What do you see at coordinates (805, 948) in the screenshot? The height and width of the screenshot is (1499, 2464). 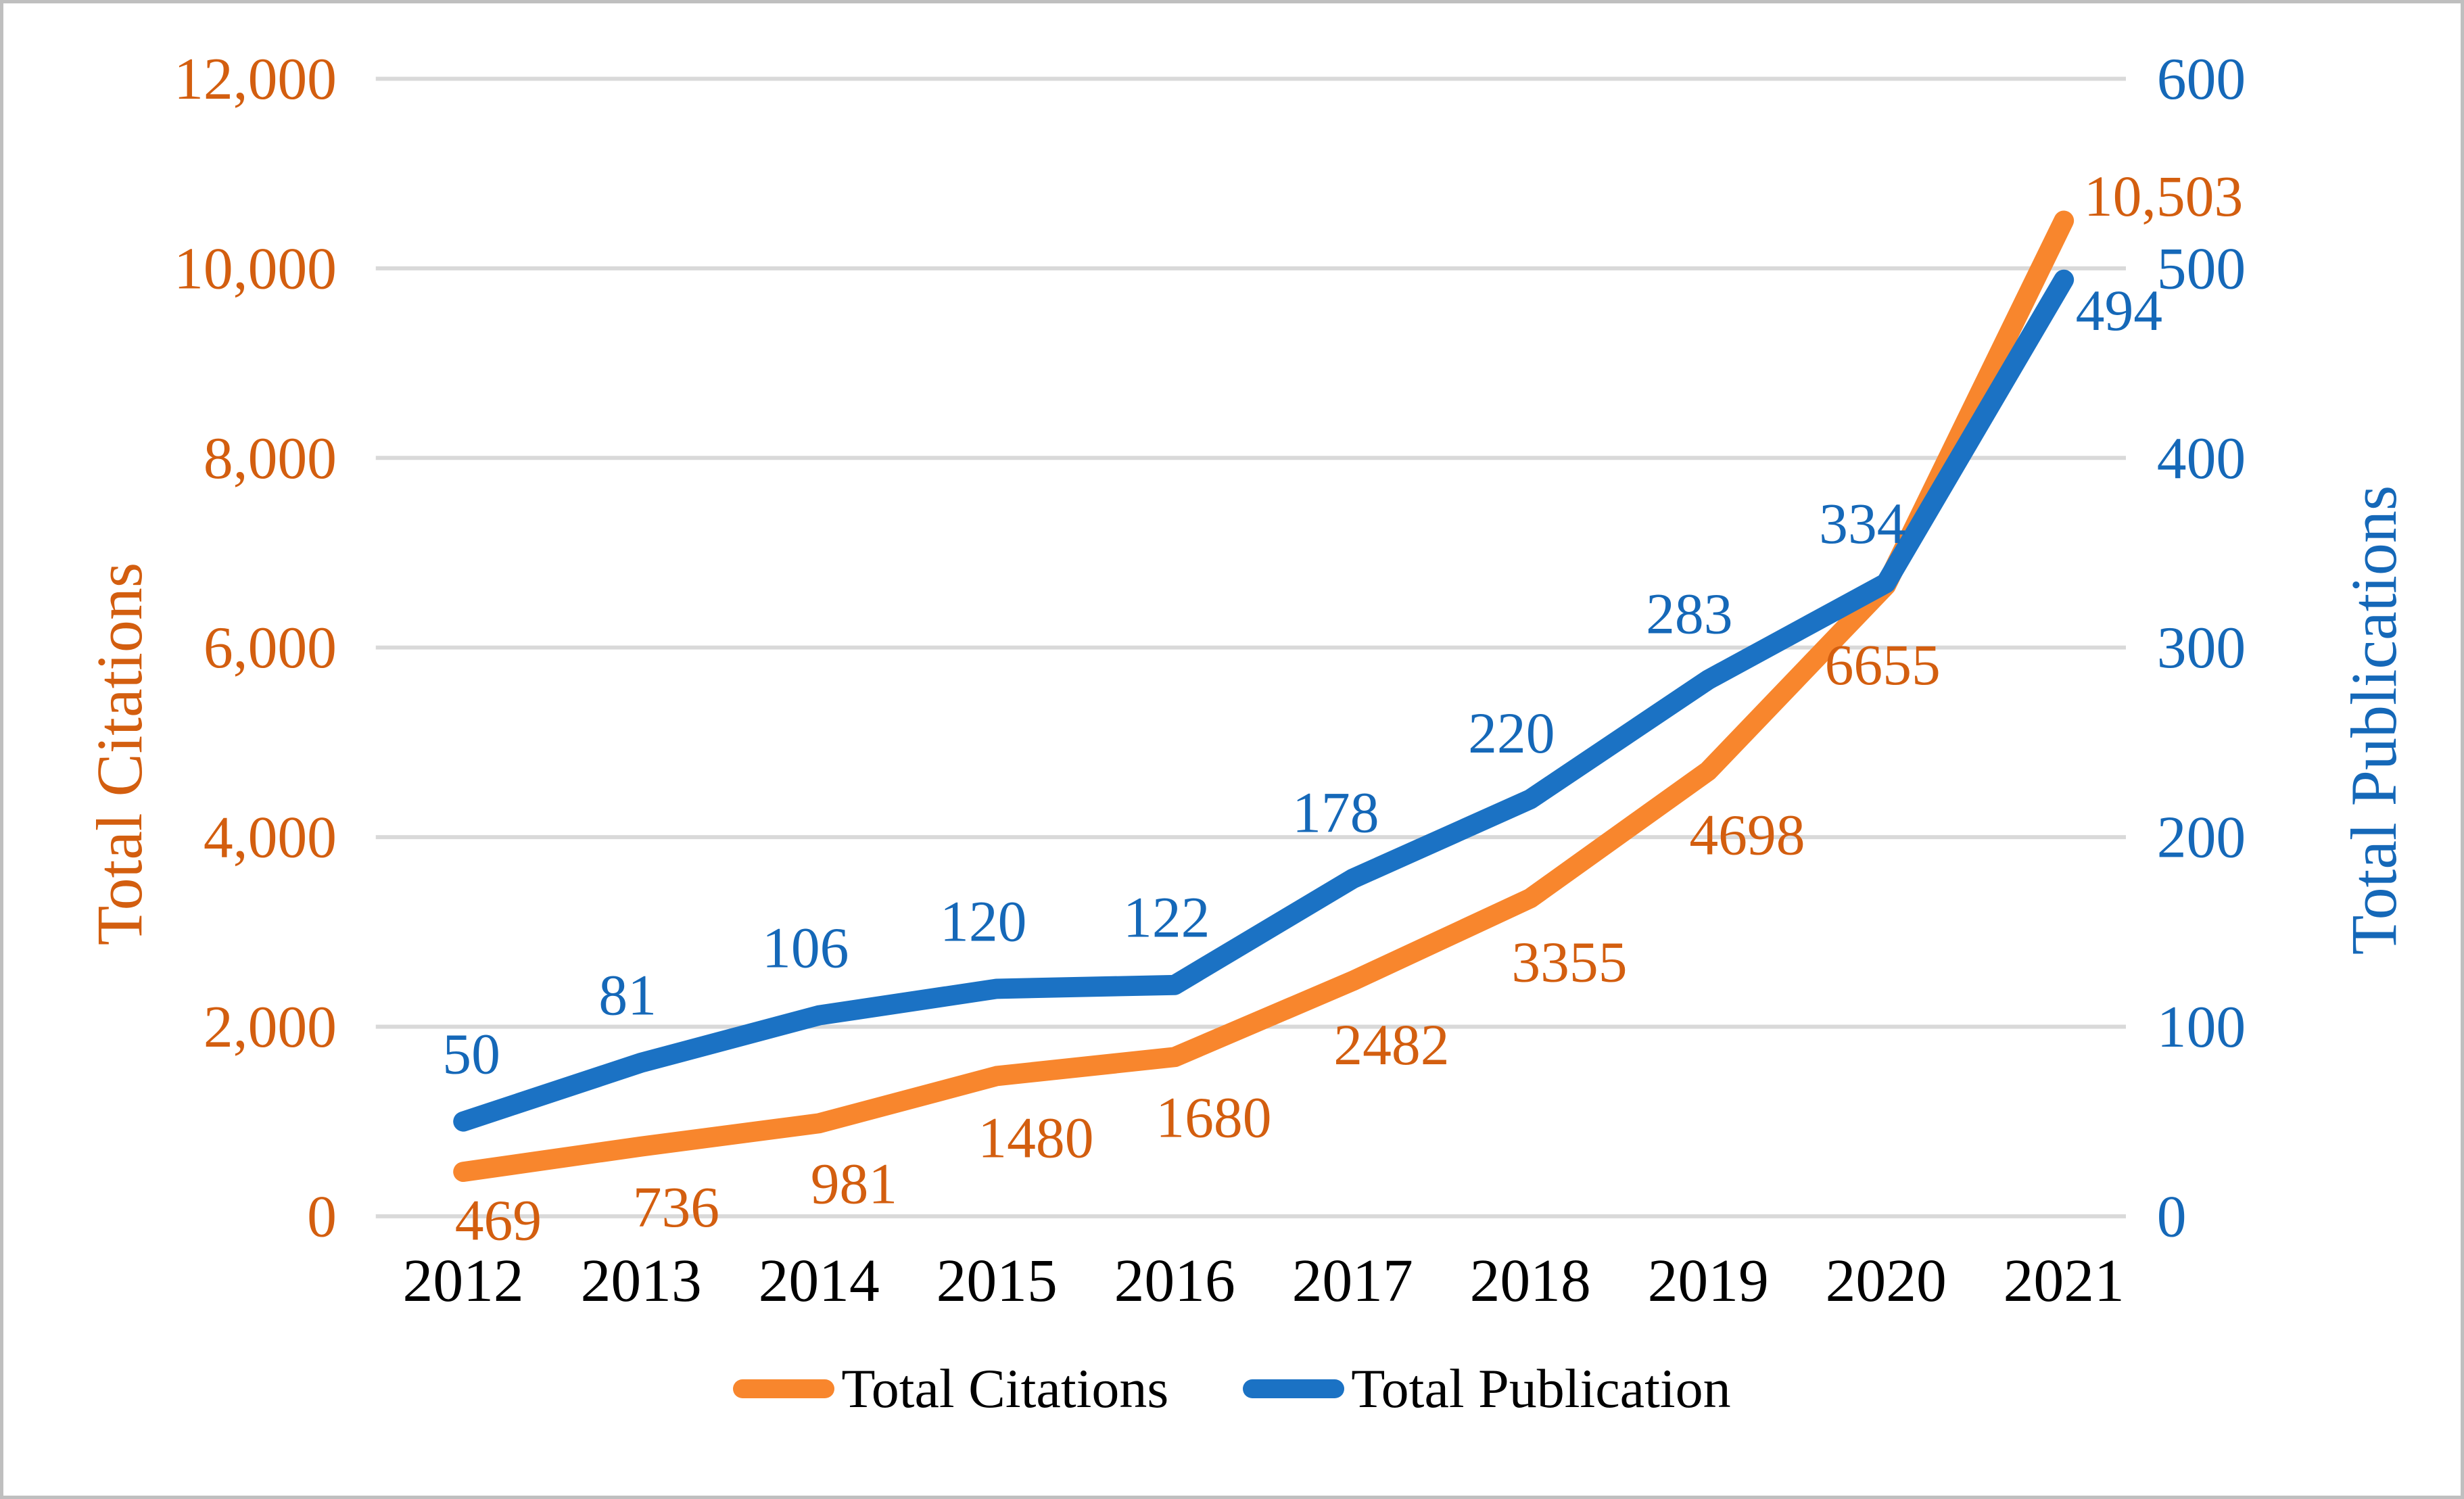 I see `data-label-publication-2014: 106` at bounding box center [805, 948].